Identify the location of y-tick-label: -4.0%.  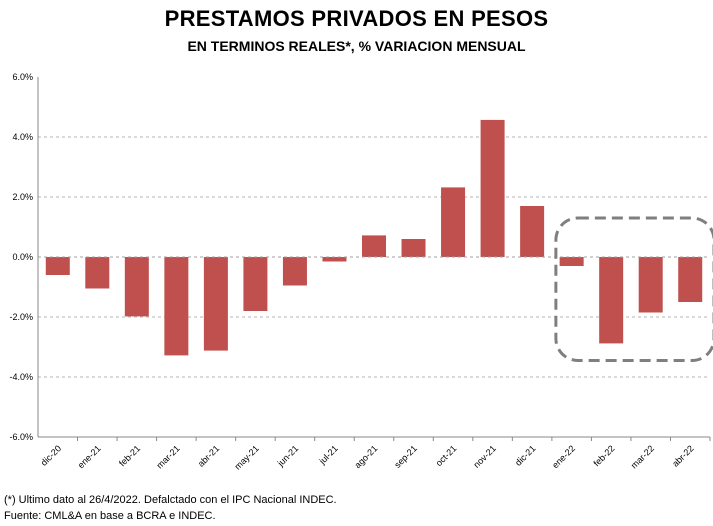
(21, 377).